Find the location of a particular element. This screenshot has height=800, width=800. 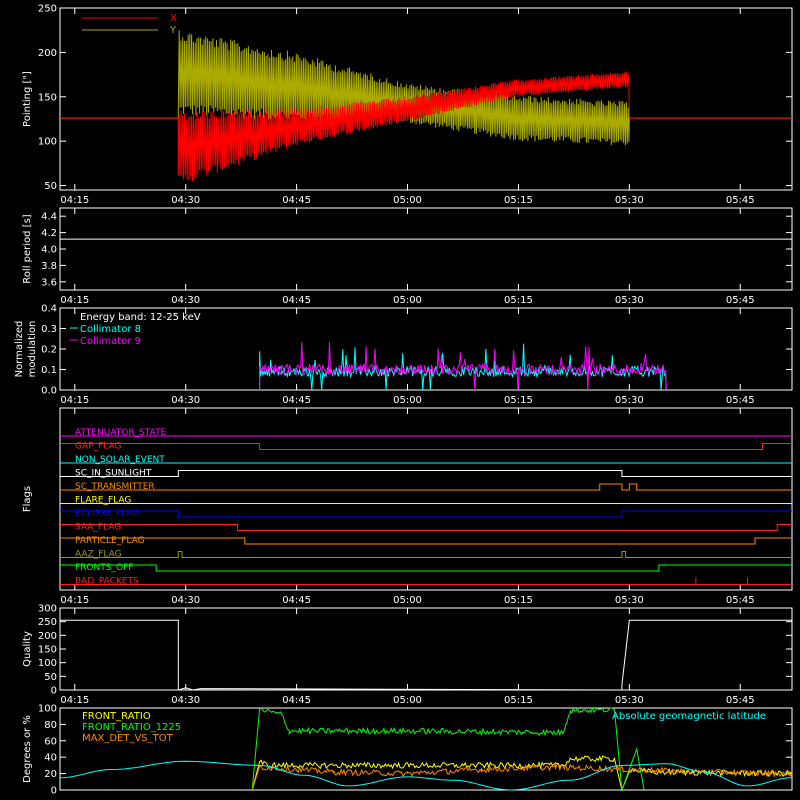

y-tick-label: 50 is located at coordinates (50, 677).